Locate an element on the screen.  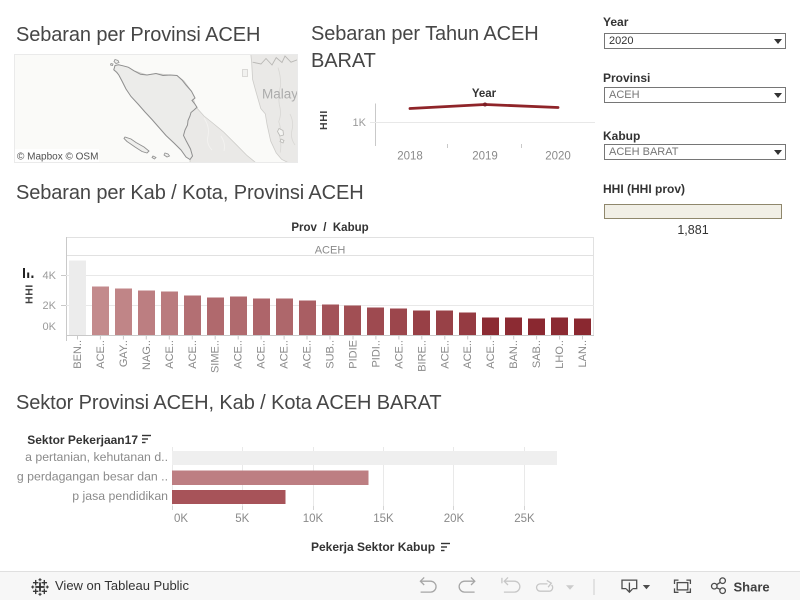
svg-text: 2018 is located at coordinates (410, 157).